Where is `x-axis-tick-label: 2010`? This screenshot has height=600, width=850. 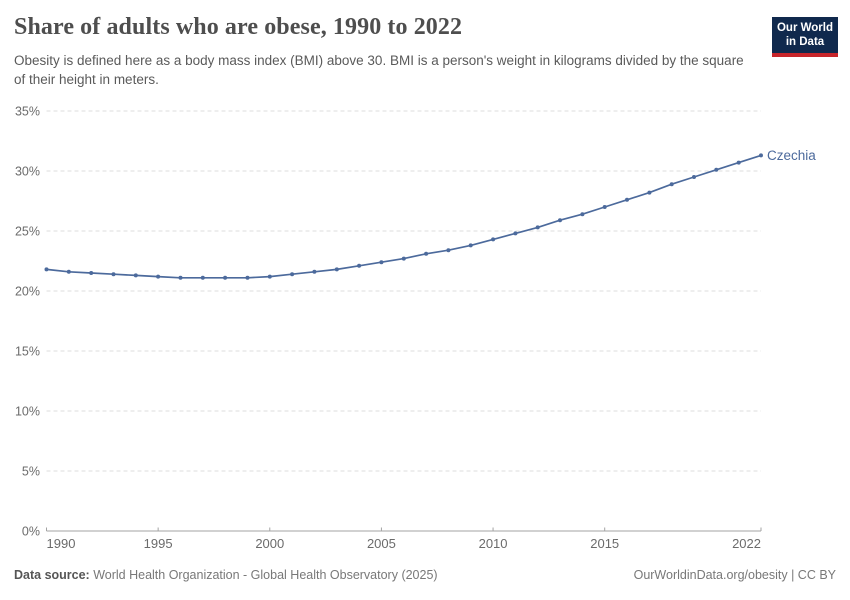 x-axis-tick-label: 2010 is located at coordinates (493, 543).